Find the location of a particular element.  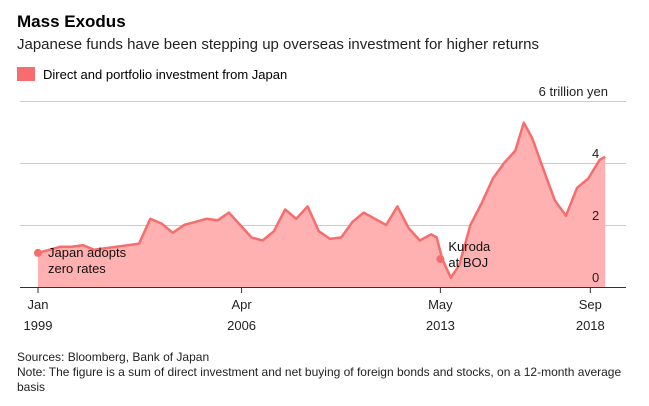

x-tick-label: May is located at coordinates (440, 304).